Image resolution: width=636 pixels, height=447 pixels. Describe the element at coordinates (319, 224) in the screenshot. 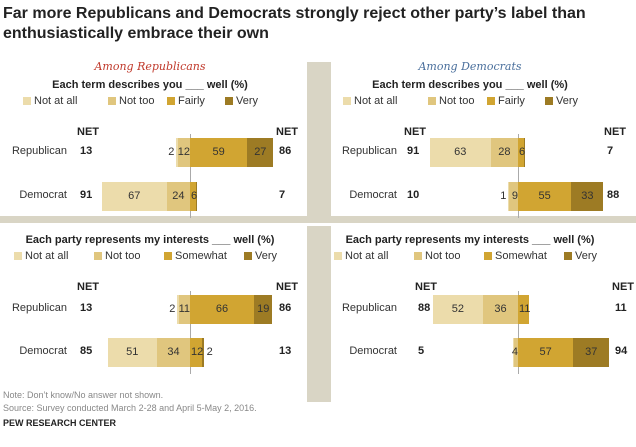

I see `divider-gap` at that location.